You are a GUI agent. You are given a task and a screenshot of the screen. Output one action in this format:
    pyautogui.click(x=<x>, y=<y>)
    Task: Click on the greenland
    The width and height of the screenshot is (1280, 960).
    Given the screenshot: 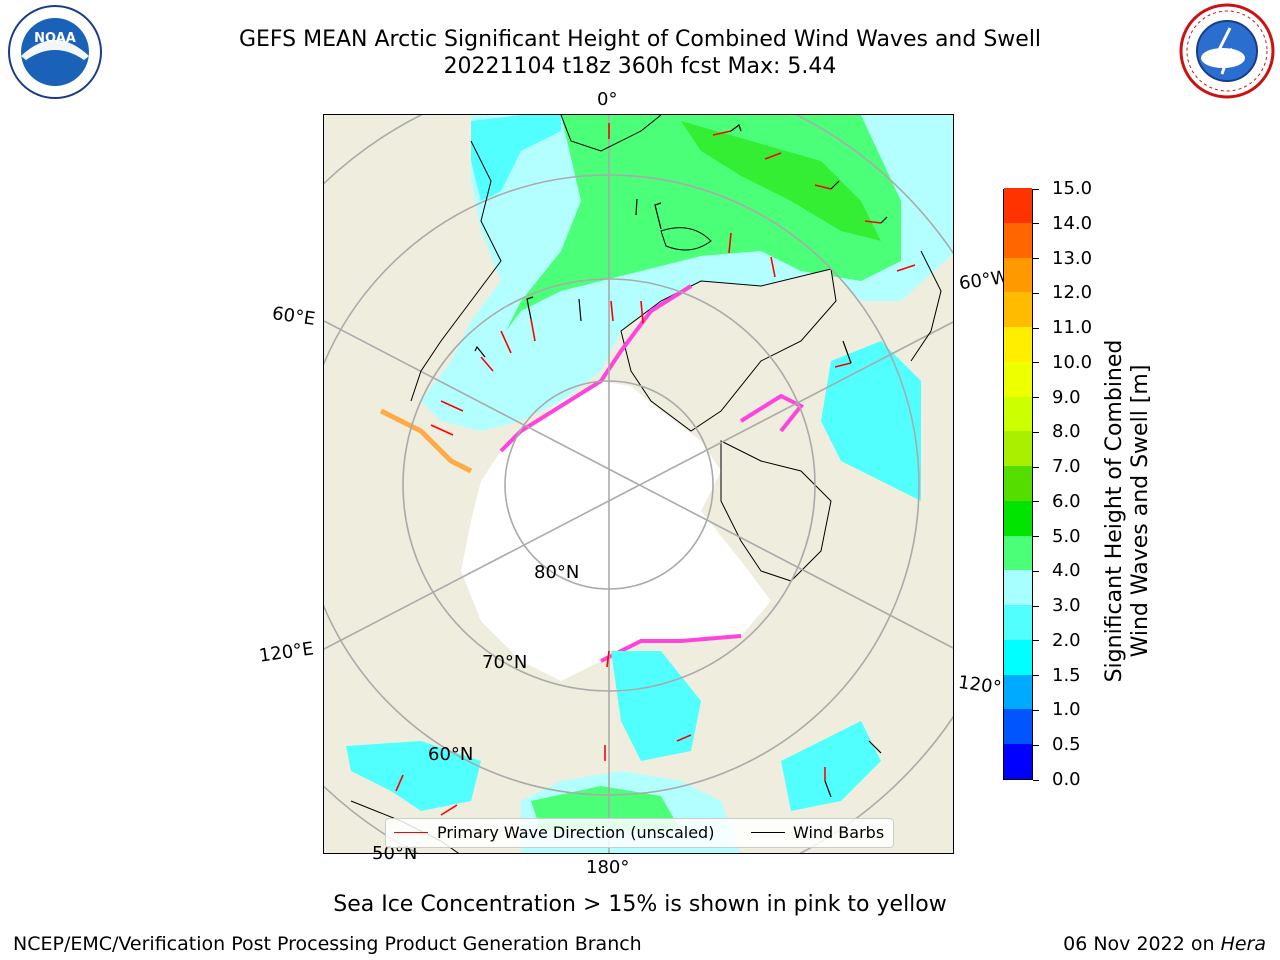 What is the action you would take?
    pyautogui.click(x=728, y=350)
    